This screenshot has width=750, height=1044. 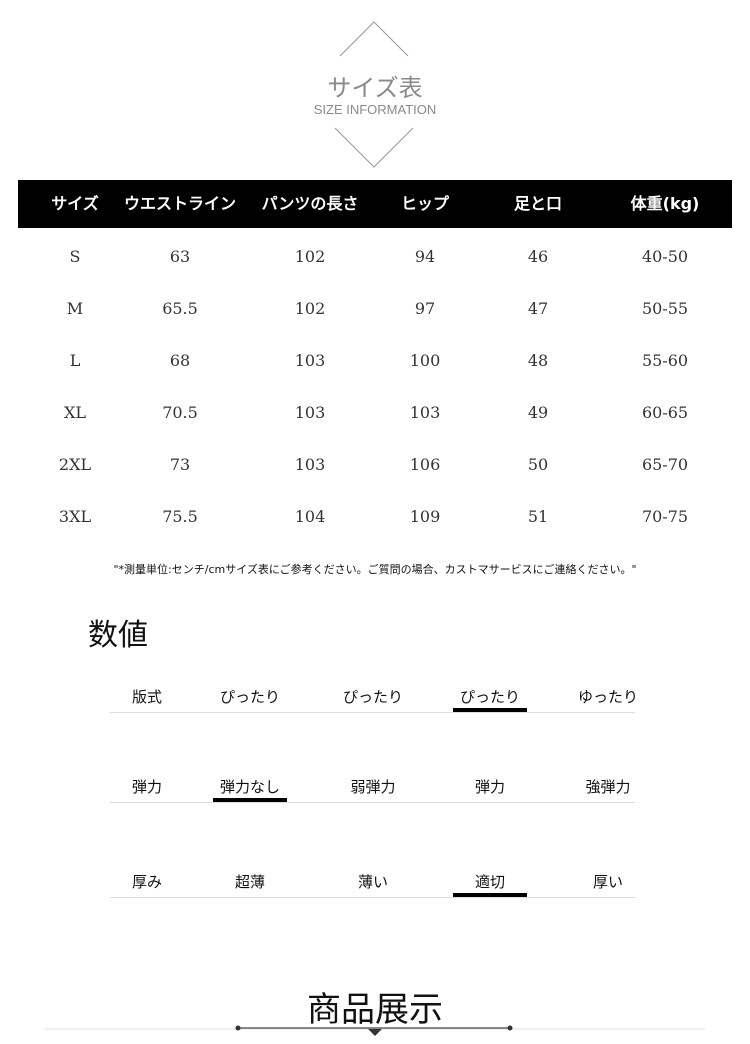 What do you see at coordinates (538, 308) in the screenshot?
I see `table-cell: 47` at bounding box center [538, 308].